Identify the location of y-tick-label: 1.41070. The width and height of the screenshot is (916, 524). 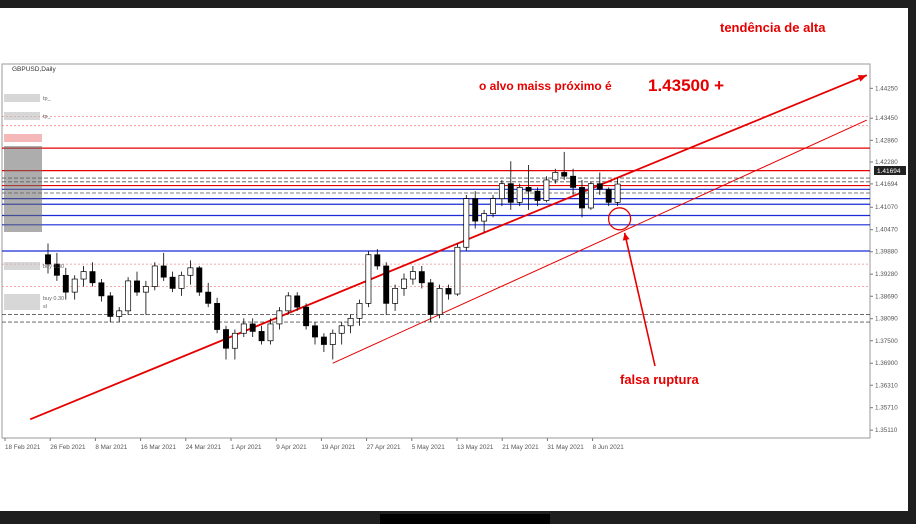
(886, 207).